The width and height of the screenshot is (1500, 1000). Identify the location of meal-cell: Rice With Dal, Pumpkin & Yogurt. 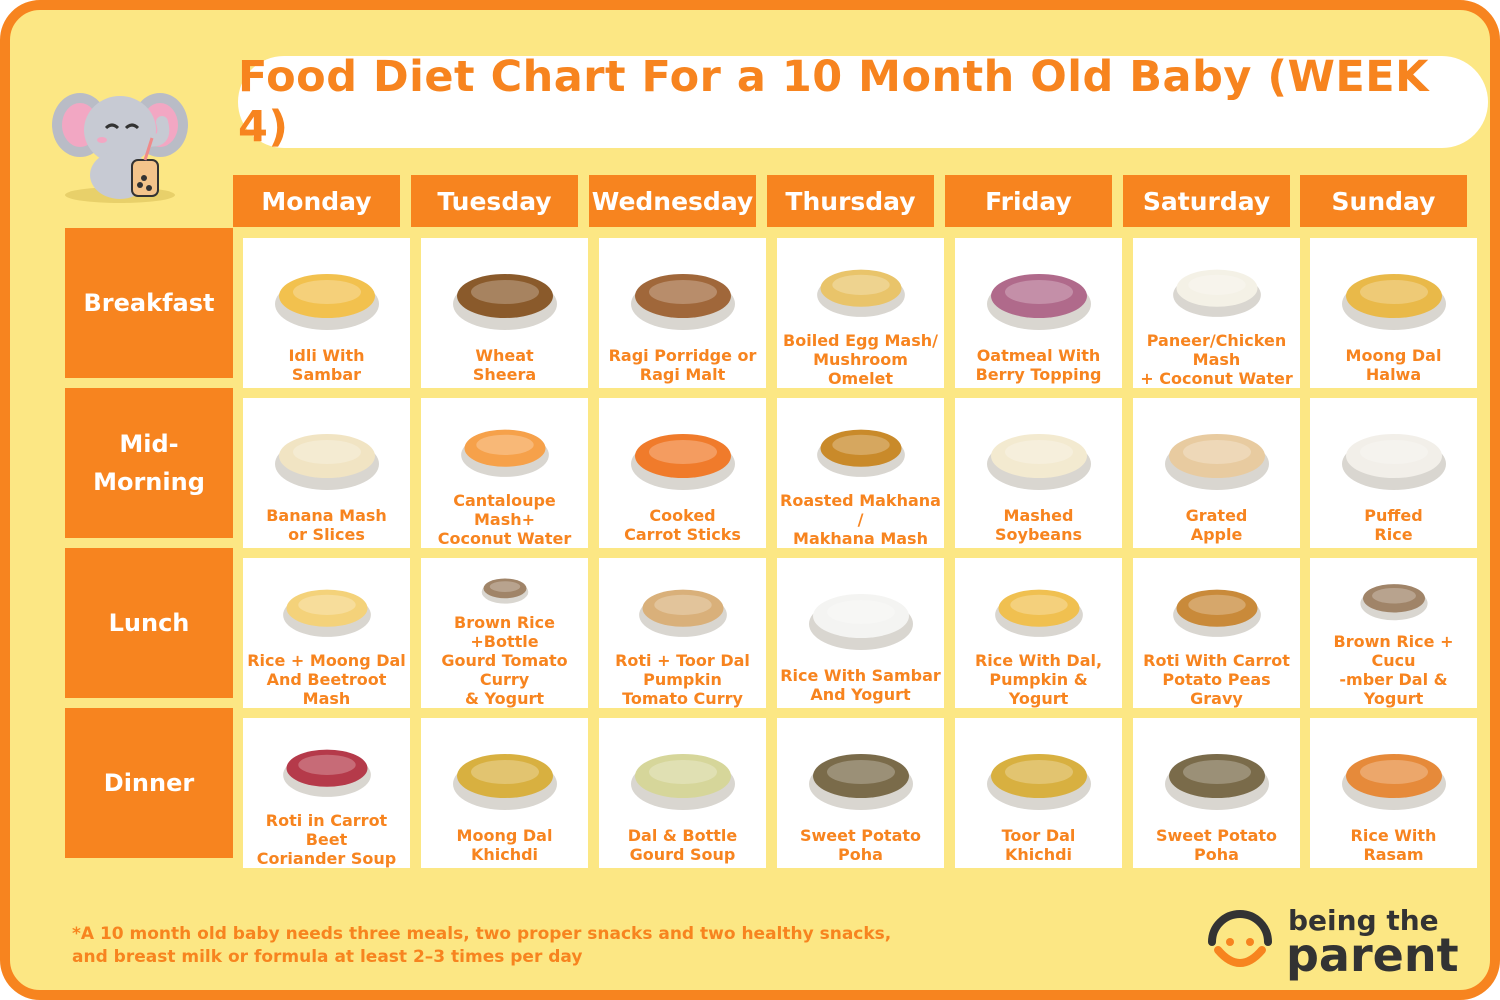
(1038, 633).